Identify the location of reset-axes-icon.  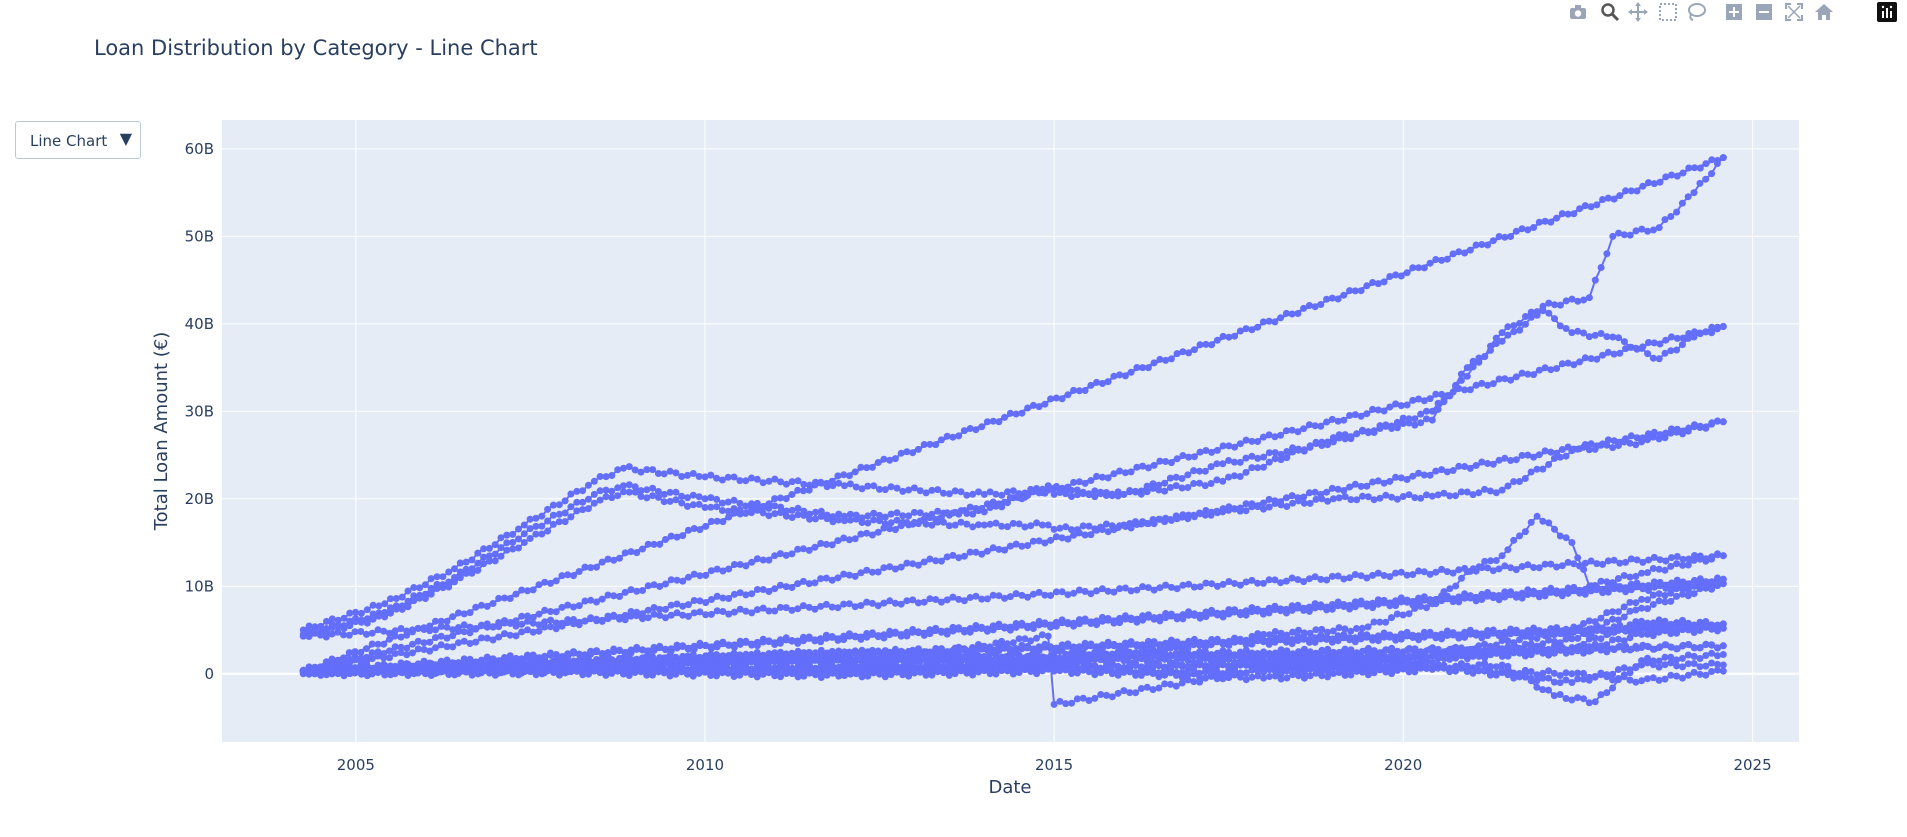
(1824, 12).